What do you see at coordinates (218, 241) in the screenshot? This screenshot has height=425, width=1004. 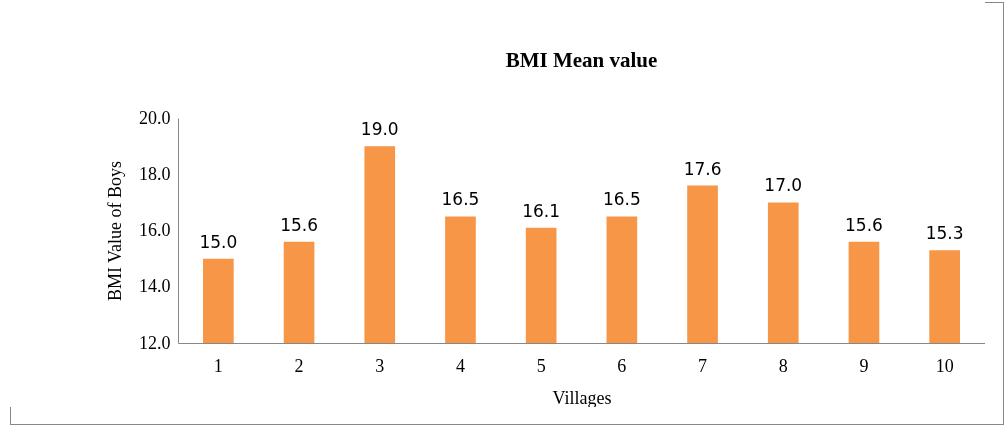 I see `data-label: 15.0` at bounding box center [218, 241].